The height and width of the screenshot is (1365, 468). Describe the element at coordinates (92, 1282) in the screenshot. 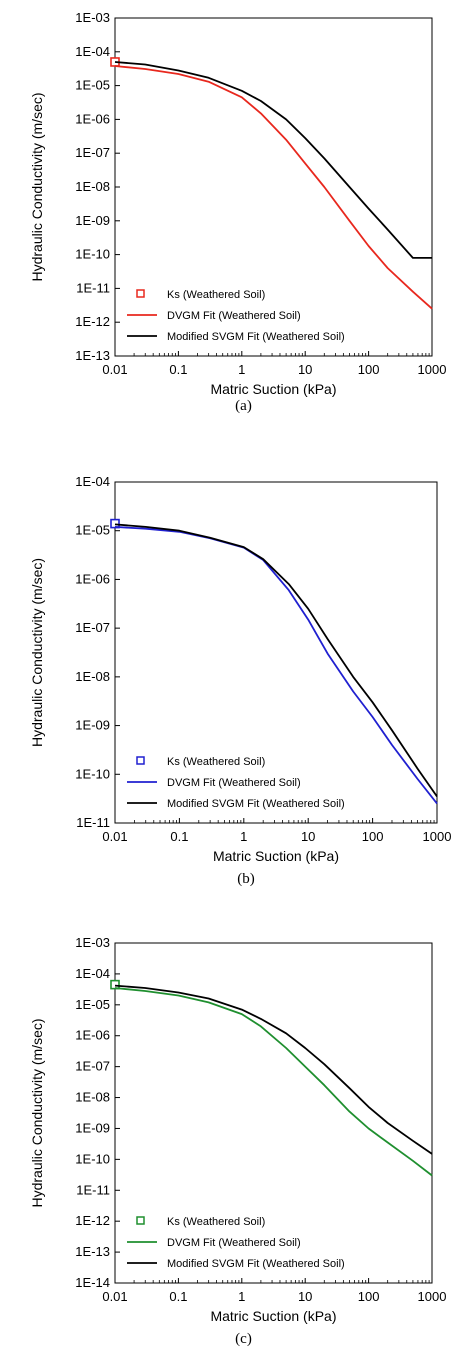

I see `y-tick-label: 1E-14` at that location.